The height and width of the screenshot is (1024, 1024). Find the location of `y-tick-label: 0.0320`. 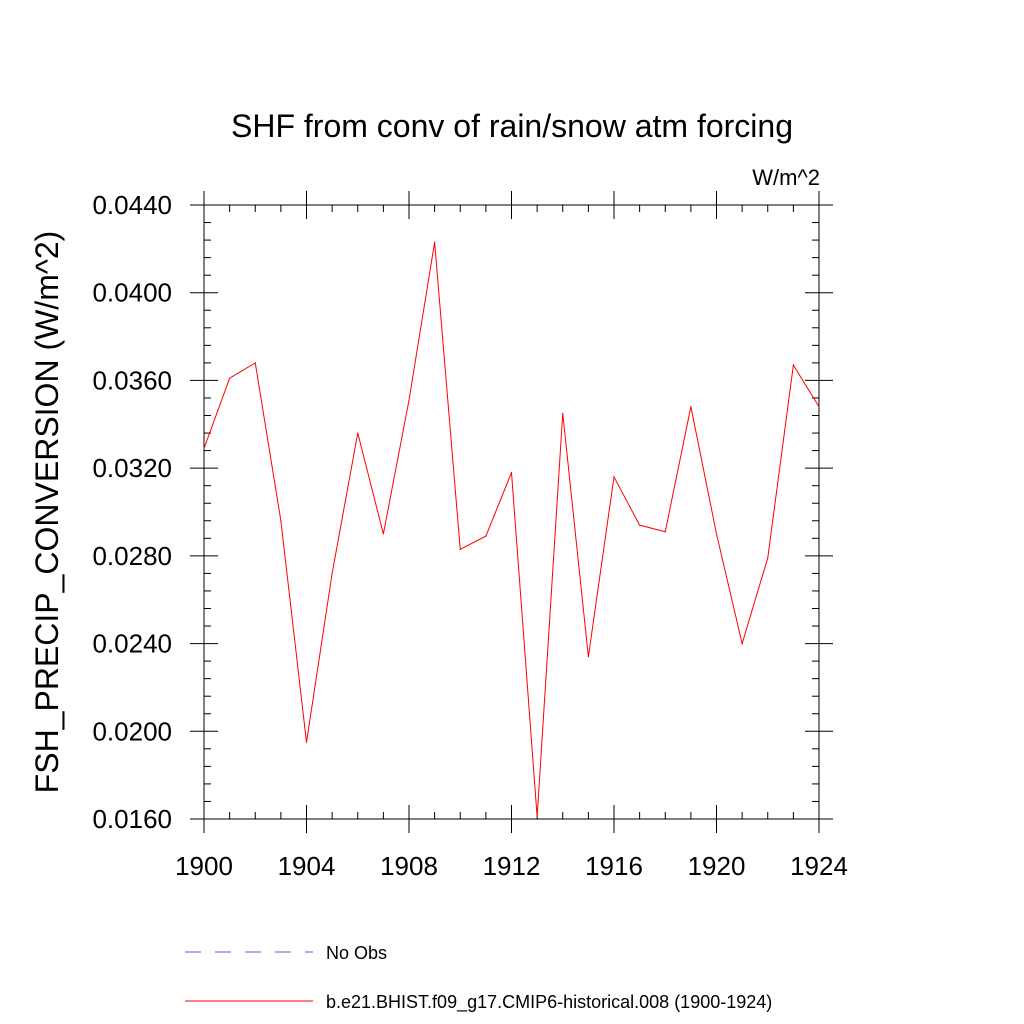

y-tick-label: 0.0320 is located at coordinates (132, 468).